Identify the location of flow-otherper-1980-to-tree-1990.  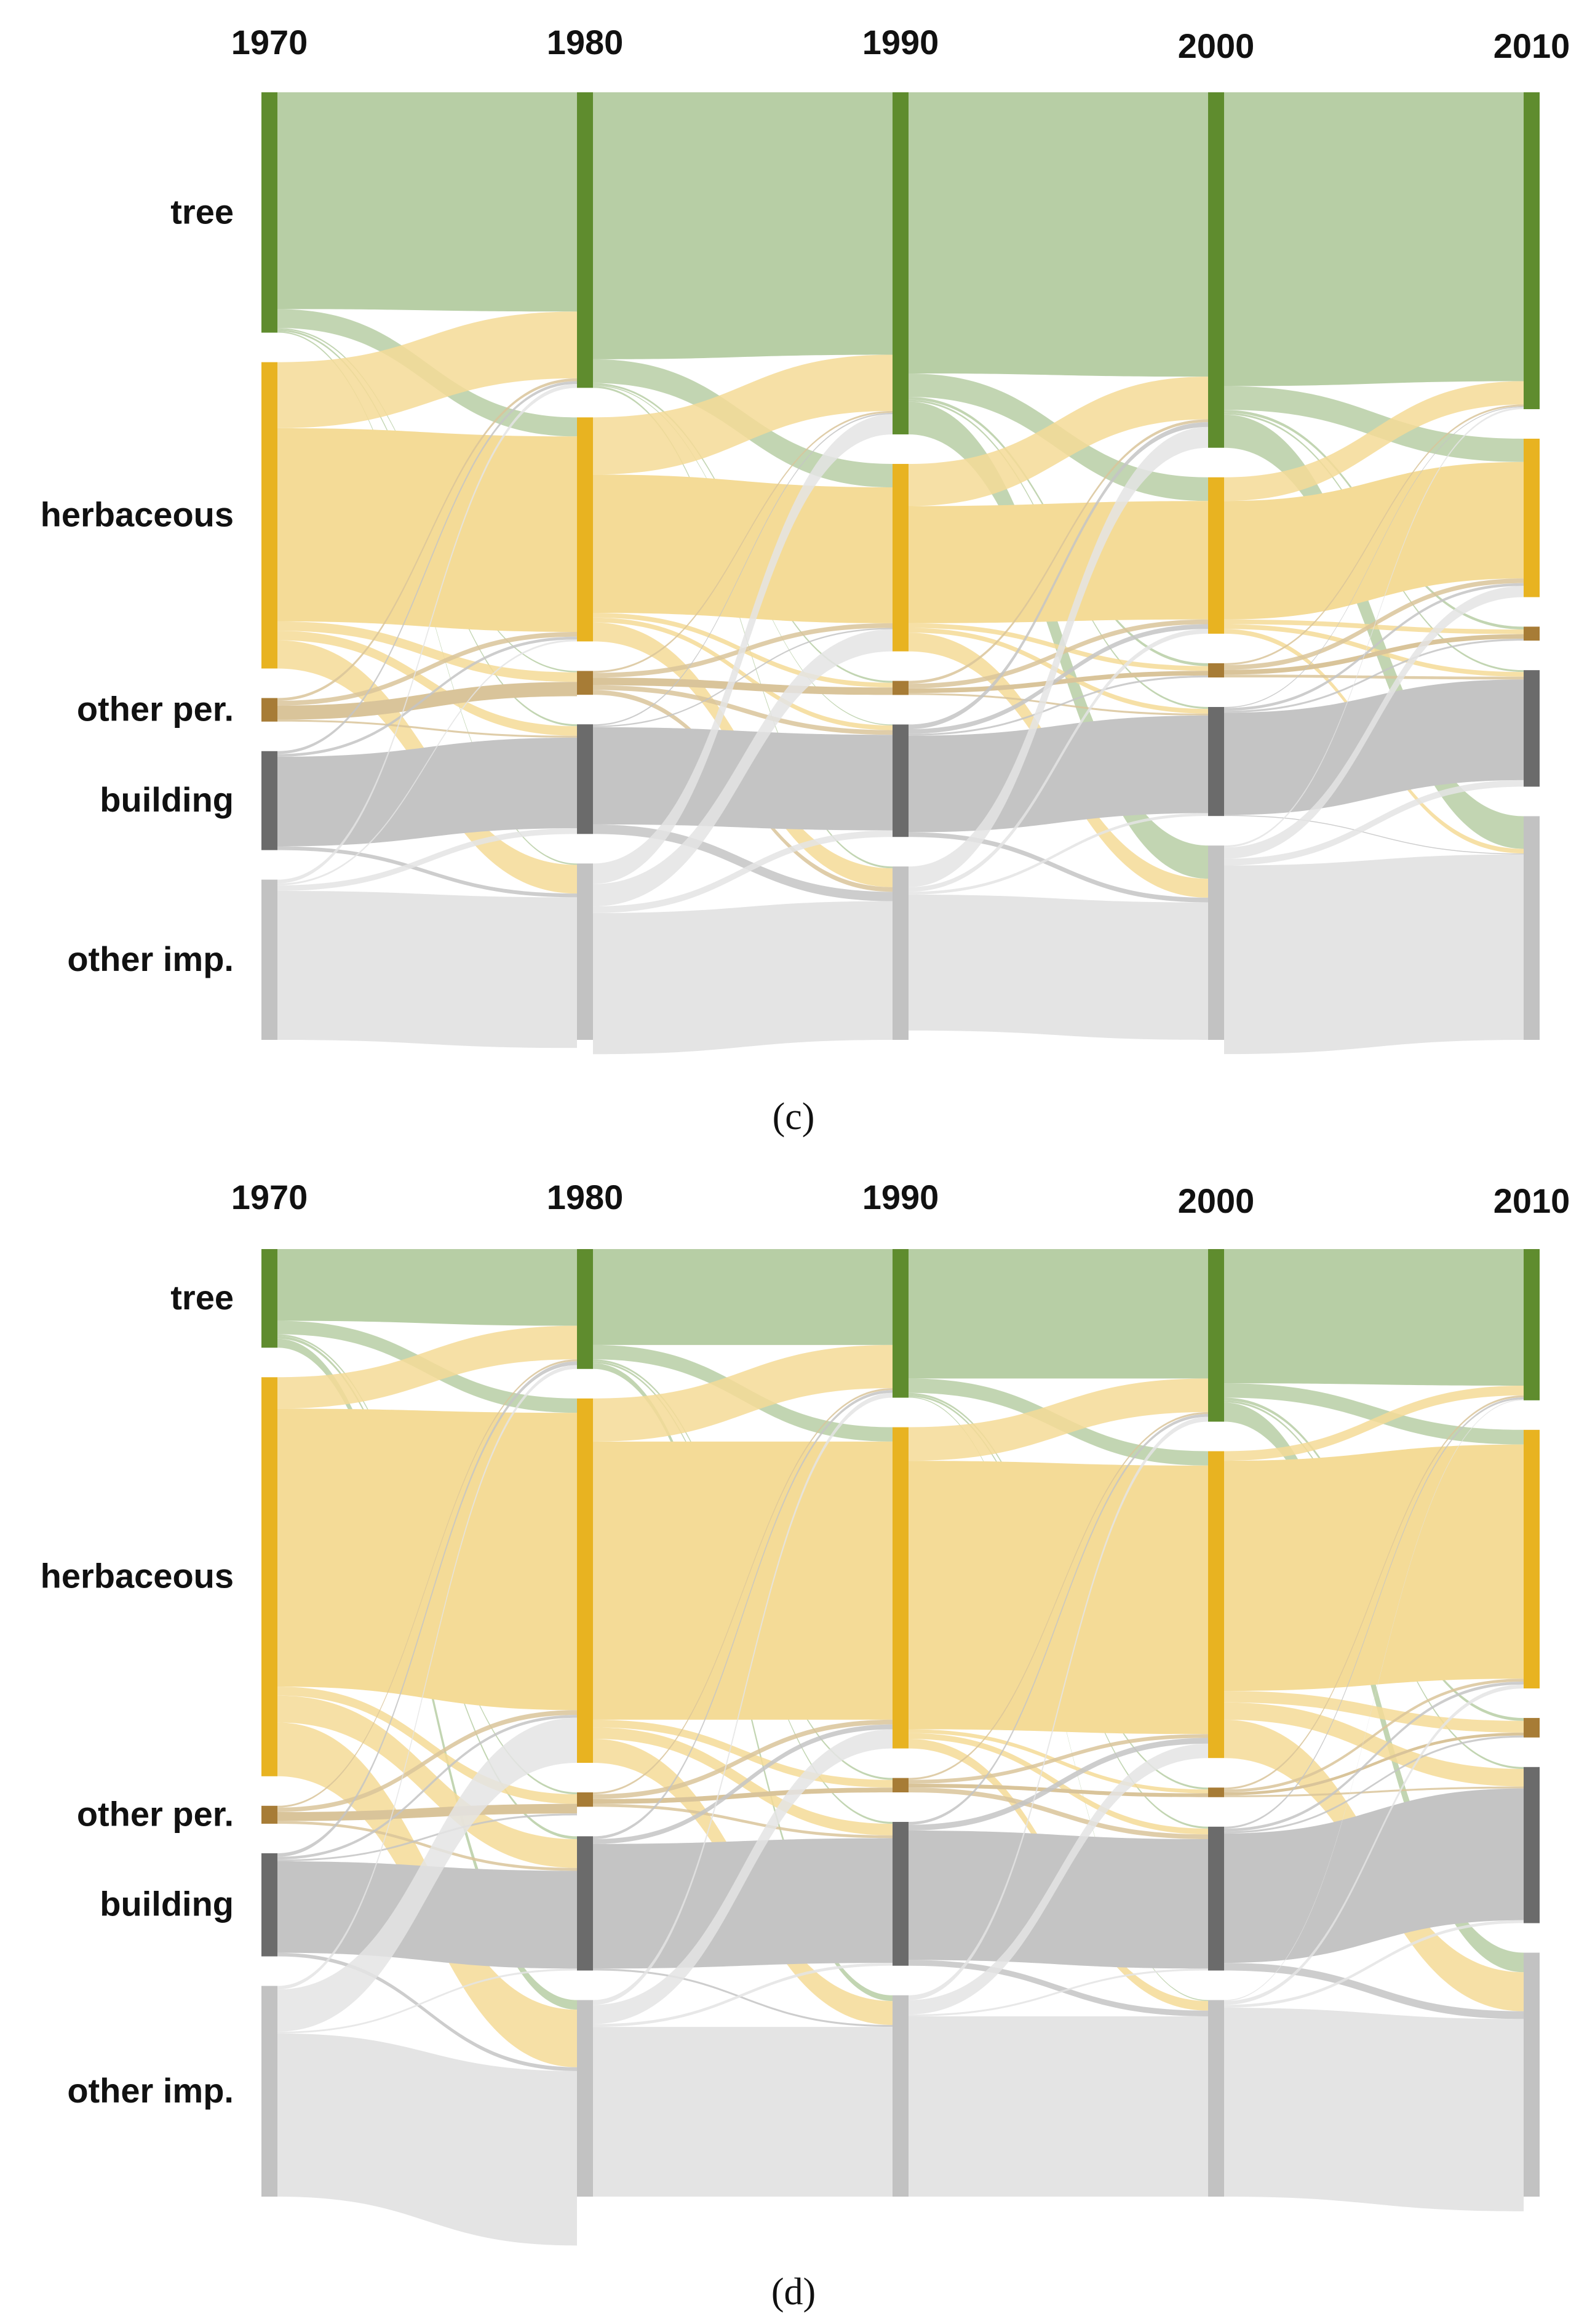
(743, 541).